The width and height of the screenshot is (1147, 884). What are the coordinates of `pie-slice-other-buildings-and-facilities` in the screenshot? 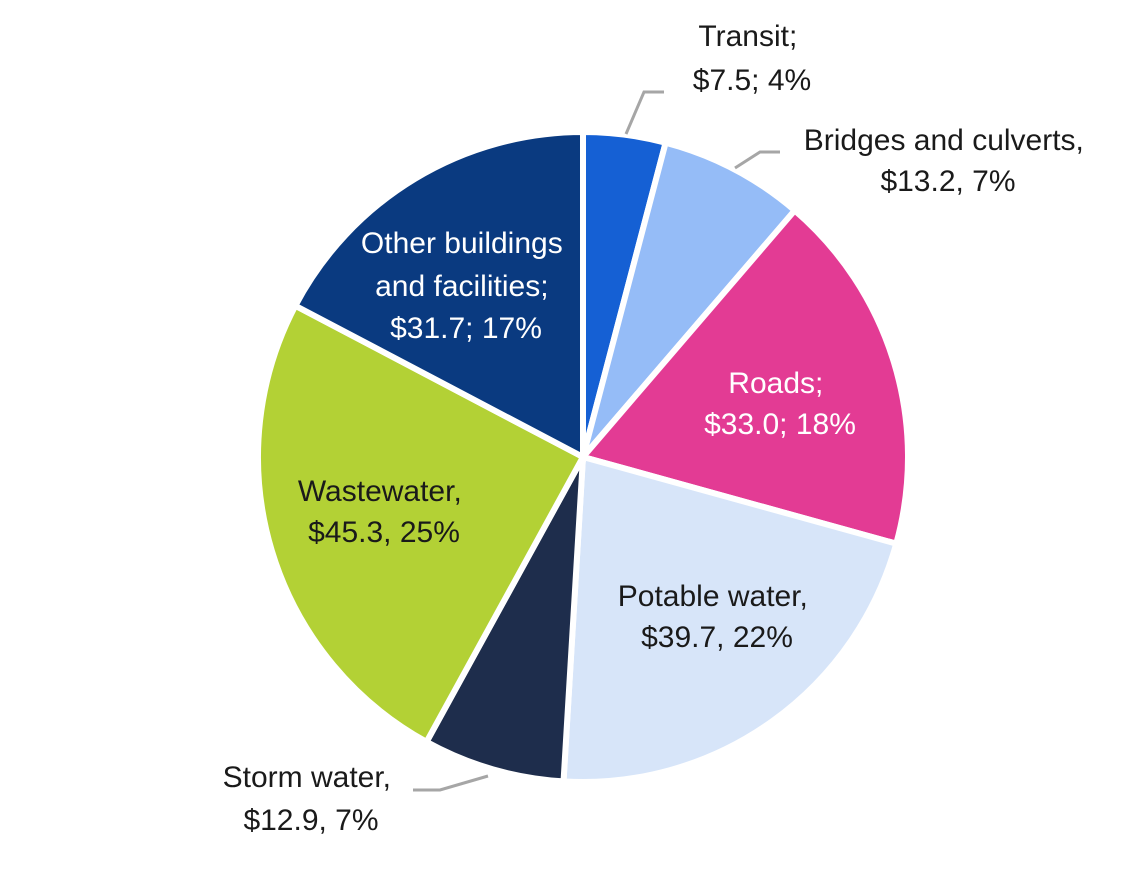 It's located at (438, 295).